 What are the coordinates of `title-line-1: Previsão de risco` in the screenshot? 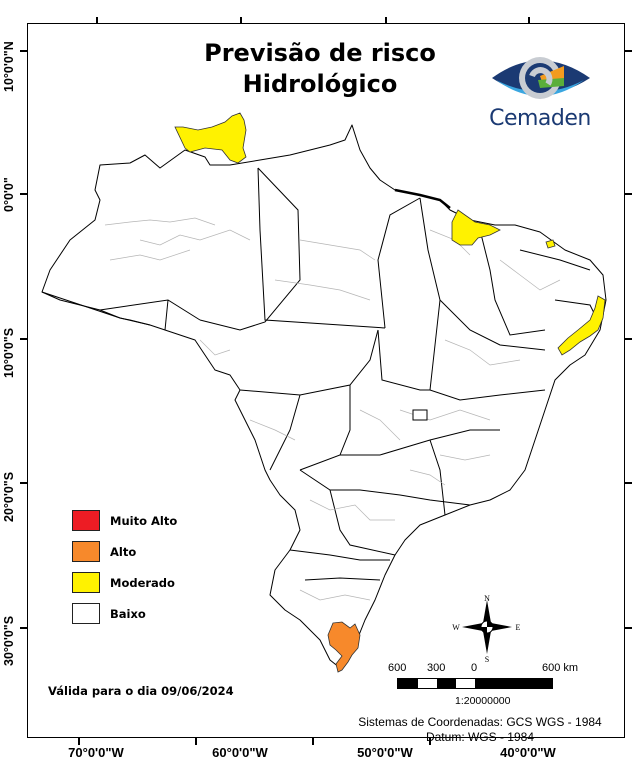 It's located at (320, 53).